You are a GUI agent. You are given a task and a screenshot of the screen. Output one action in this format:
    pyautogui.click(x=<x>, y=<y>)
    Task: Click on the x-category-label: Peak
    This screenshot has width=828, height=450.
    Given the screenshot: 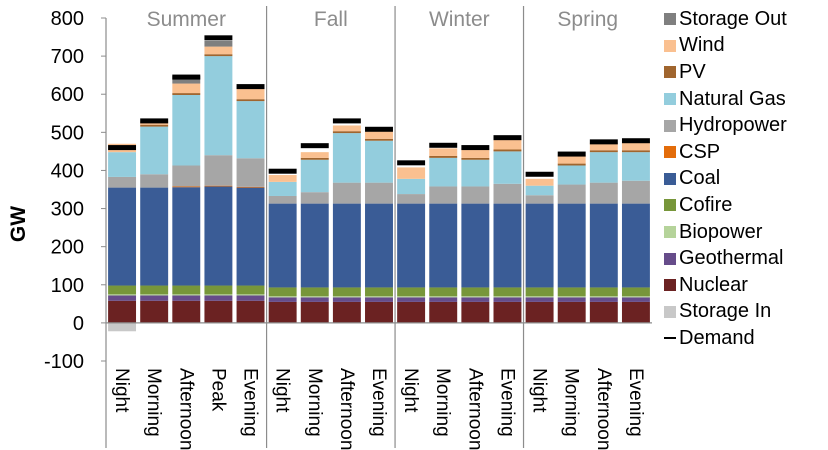 What is the action you would take?
    pyautogui.click(x=217, y=390)
    